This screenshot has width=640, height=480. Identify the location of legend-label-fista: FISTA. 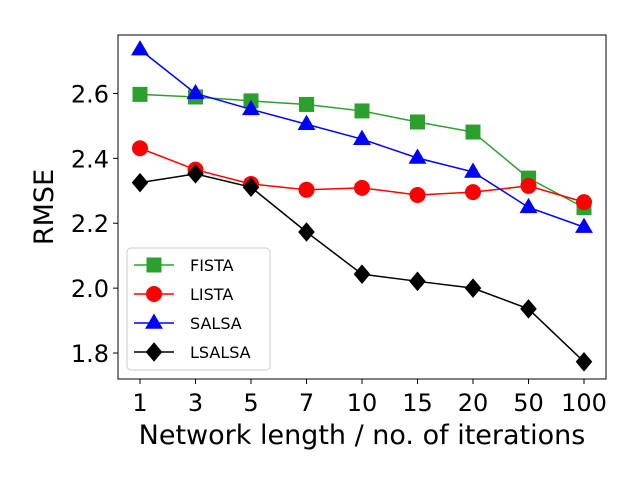
(212, 265).